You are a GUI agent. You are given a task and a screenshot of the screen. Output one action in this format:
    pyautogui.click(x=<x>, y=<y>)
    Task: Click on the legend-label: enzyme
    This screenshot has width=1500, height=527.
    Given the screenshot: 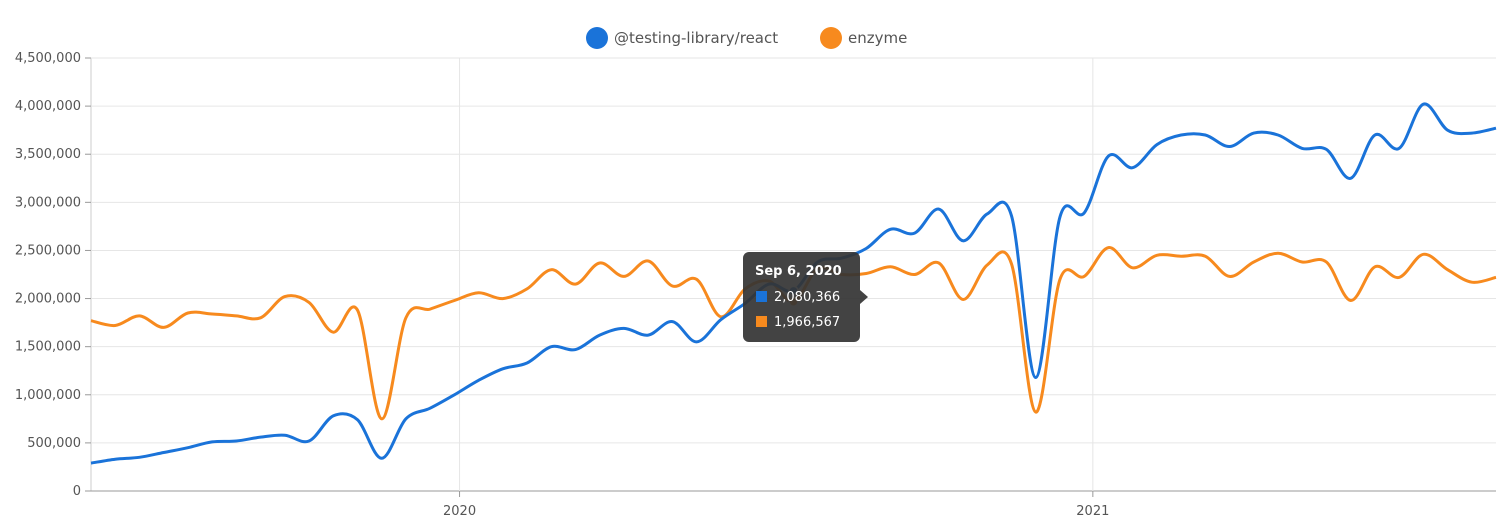 What is the action you would take?
    pyautogui.click(x=877, y=38)
    